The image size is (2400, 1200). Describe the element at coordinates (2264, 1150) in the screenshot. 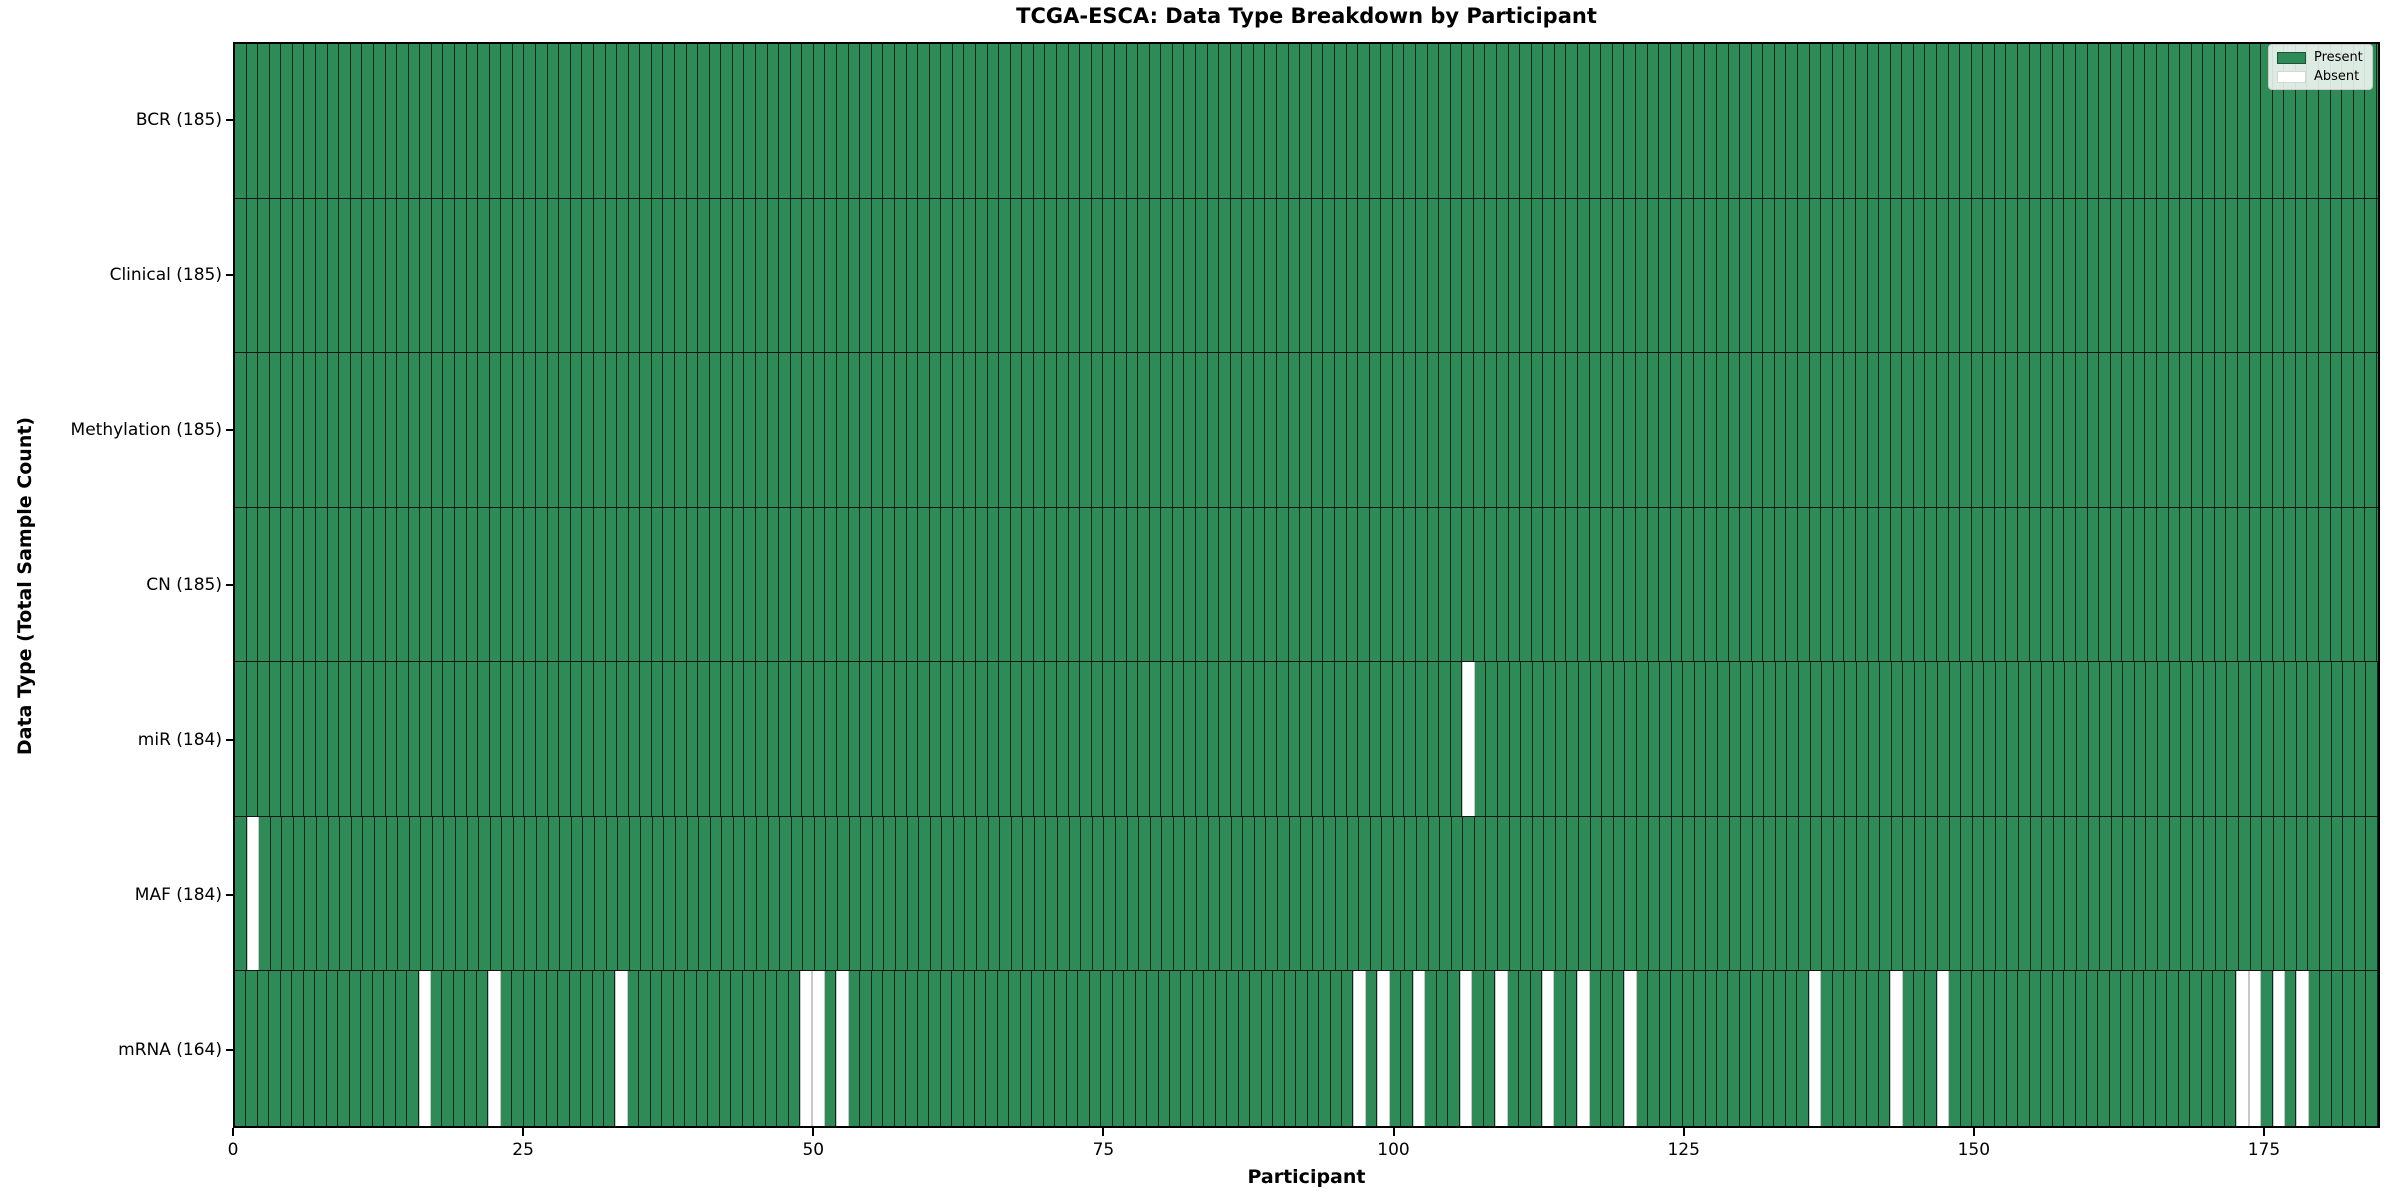

I see `x-tick-label-175: 175` at that location.